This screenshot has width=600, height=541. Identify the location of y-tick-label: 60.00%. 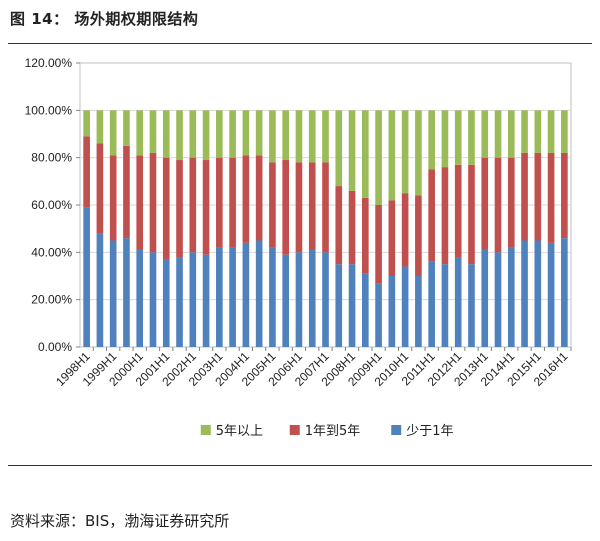
(51, 205).